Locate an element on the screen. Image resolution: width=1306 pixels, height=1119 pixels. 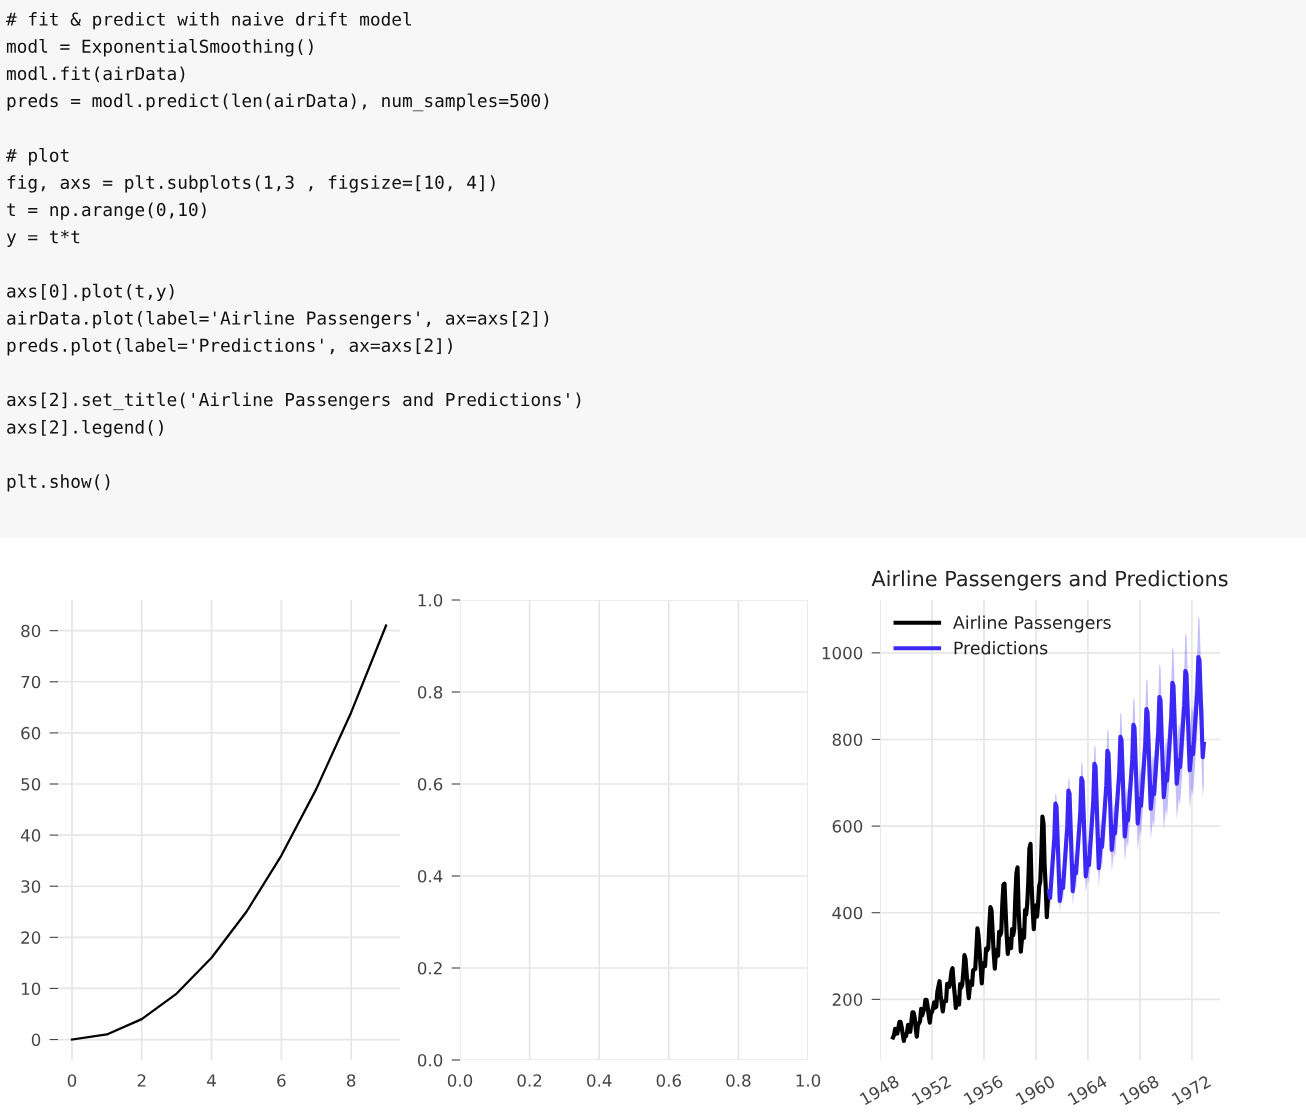
y-tick-label: 1000 is located at coordinates (842, 653).